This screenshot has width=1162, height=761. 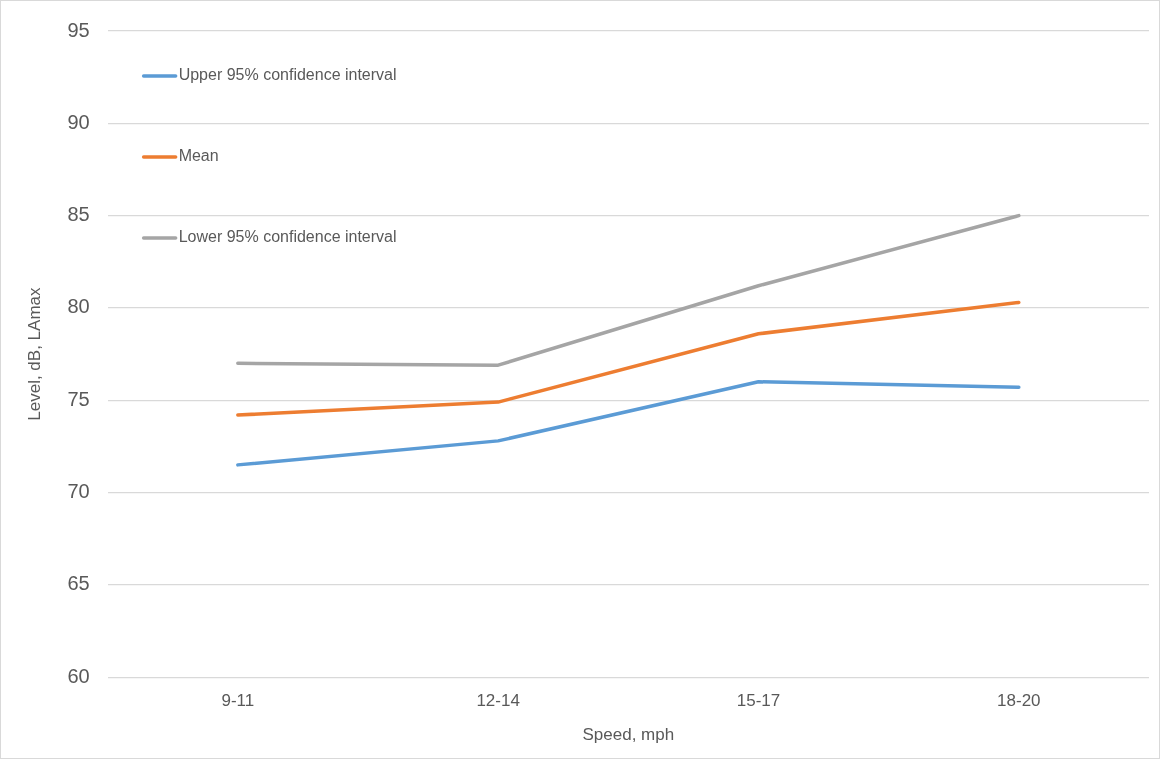 What do you see at coordinates (628, 735) in the screenshot?
I see `x-axis-title: Speed, mph` at bounding box center [628, 735].